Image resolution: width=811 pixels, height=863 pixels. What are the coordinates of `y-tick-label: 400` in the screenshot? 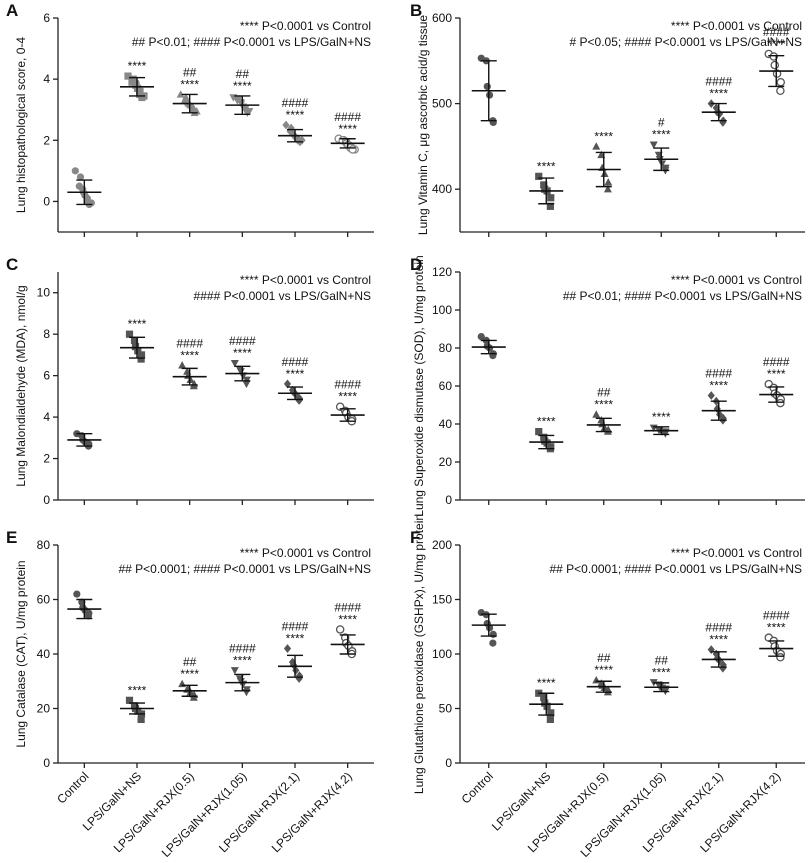 It's located at (442, 189).